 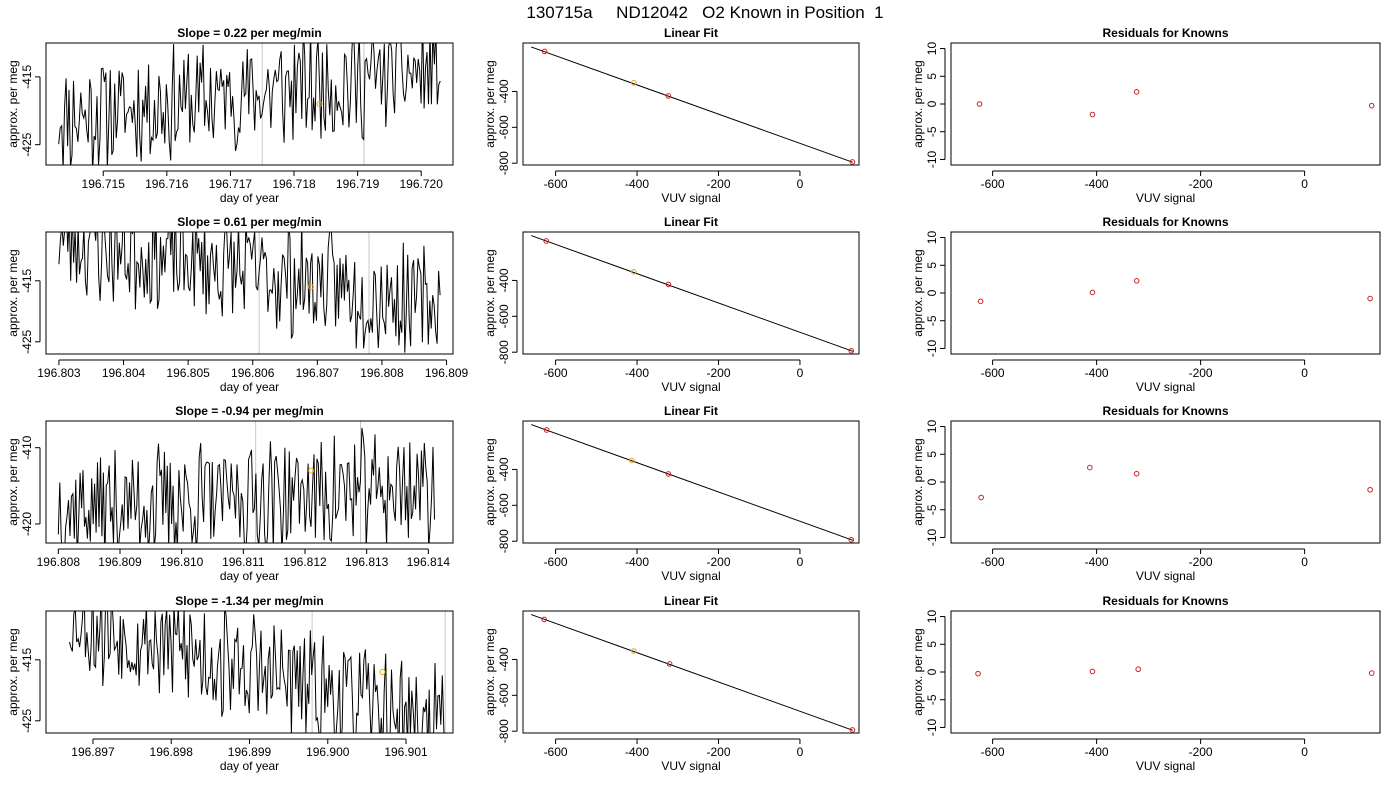 I want to click on panel-title: Slope = -0.94 per meg/min, so click(x=249, y=411).